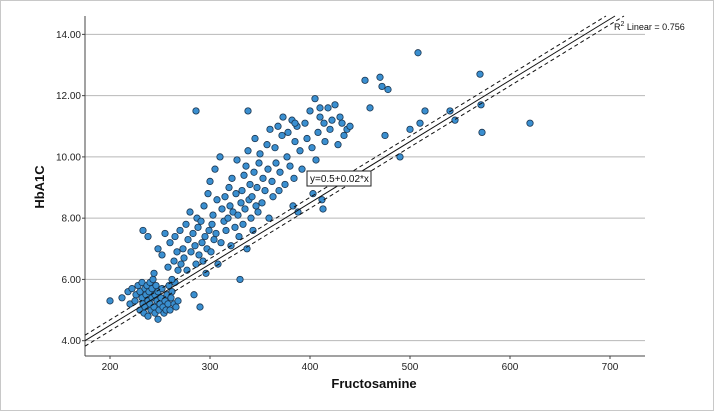 This screenshot has height=411, width=714. I want to click on y-axis-label: HbA1C, so click(39, 187).